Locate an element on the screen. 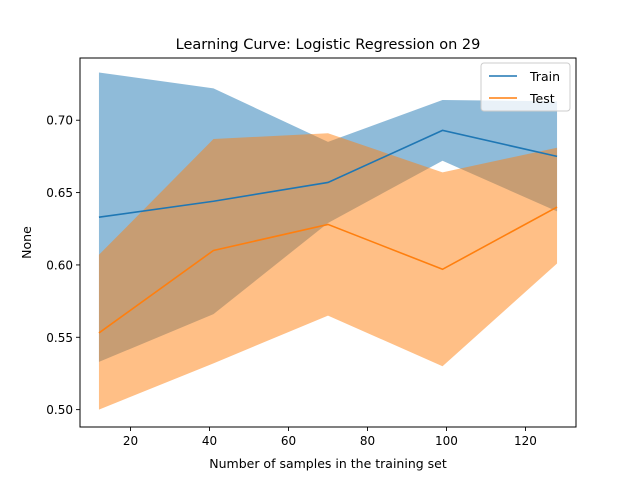 Image resolution: width=640 pixels, height=480 pixels. legend-box is located at coordinates (525, 87).